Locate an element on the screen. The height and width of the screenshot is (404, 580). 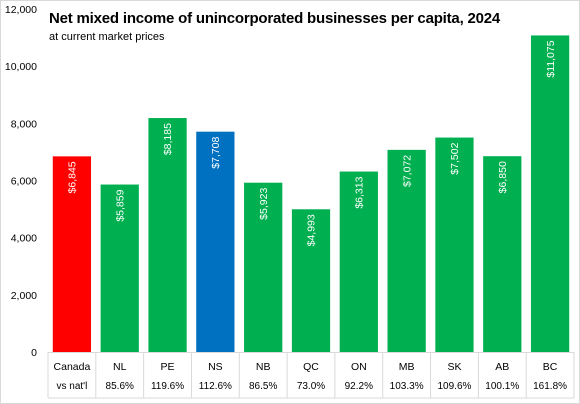
bar-ns is located at coordinates (215, 241).